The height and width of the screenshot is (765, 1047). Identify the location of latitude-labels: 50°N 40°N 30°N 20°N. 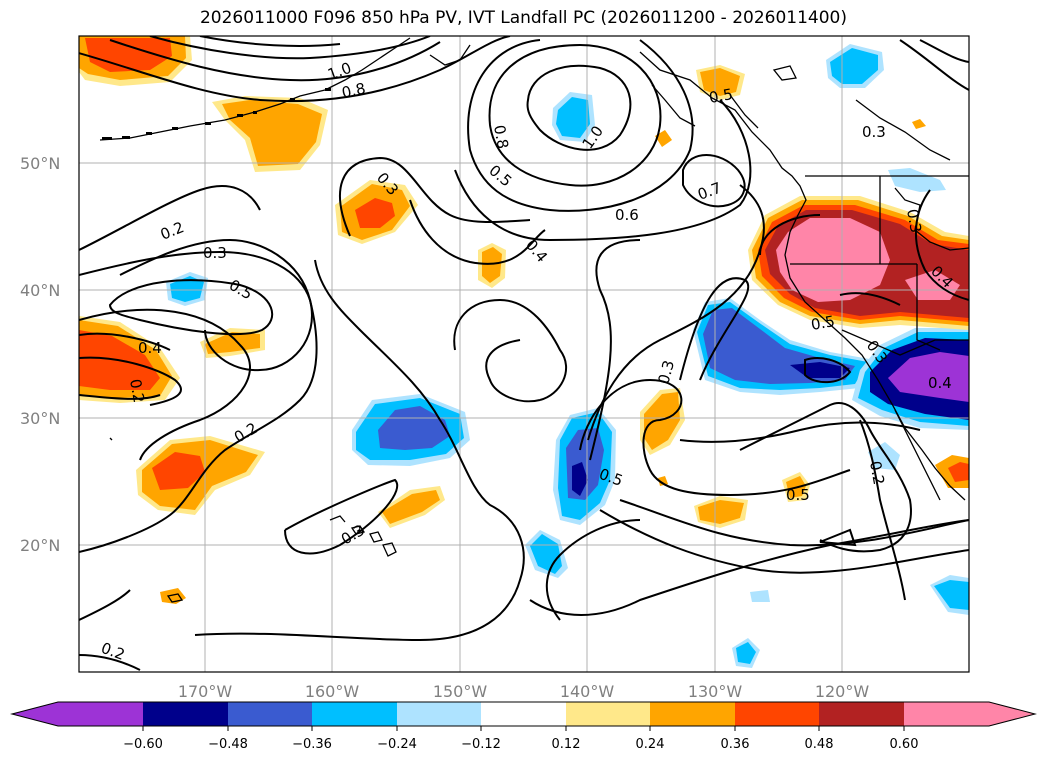
(40, 354).